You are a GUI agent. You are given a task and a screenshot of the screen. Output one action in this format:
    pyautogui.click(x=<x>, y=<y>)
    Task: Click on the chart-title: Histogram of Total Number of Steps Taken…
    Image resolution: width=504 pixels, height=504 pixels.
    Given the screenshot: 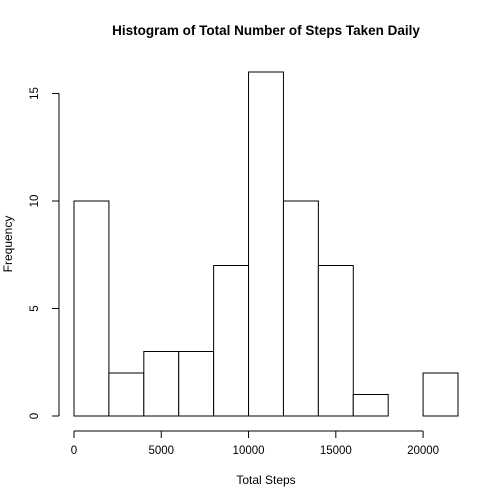 What is the action you would take?
    pyautogui.click(x=266, y=30)
    